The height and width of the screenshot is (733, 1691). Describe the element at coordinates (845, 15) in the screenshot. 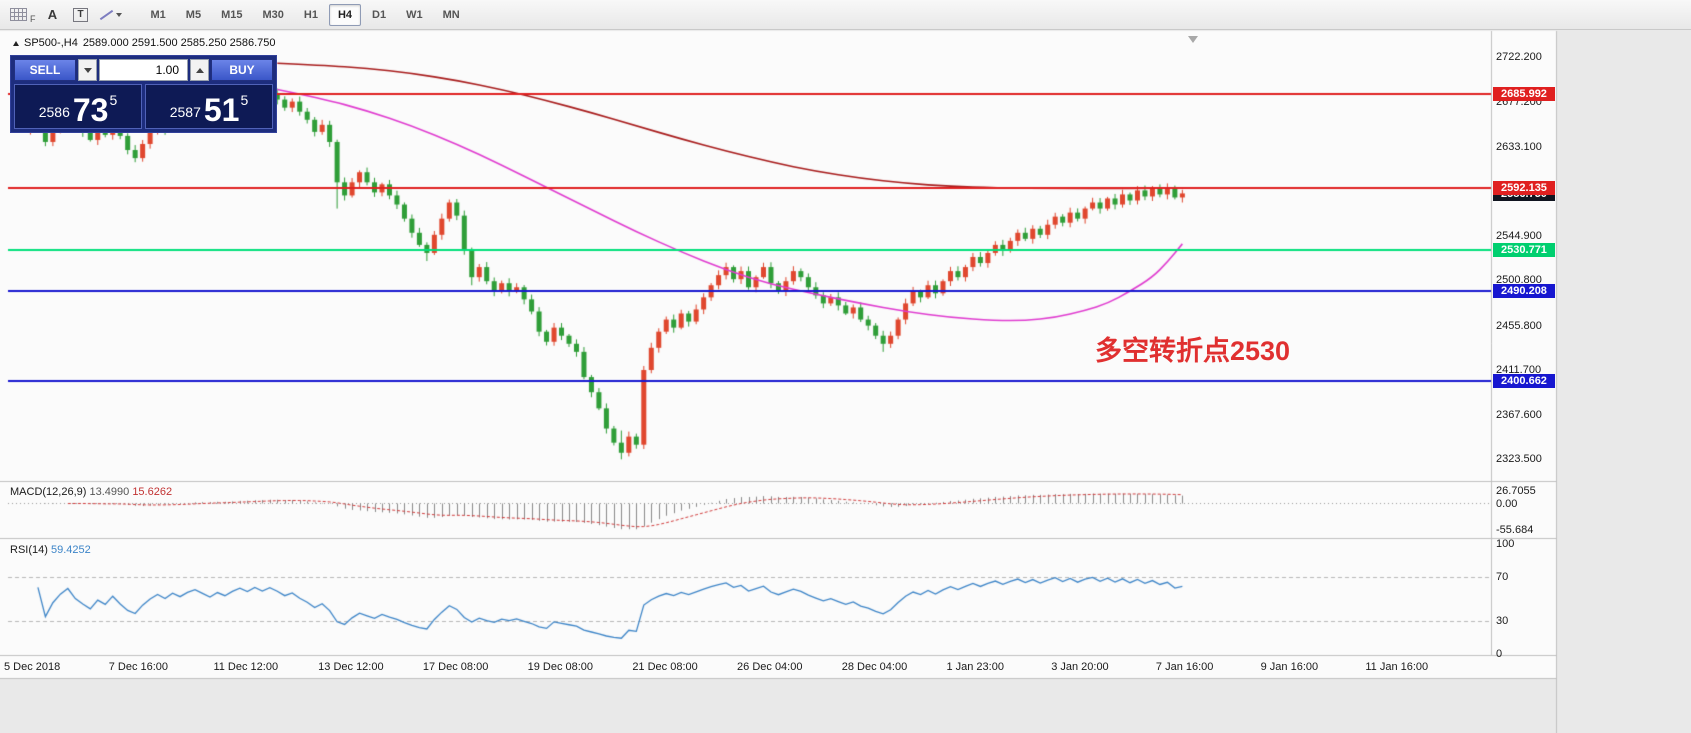

I see `toolbar: F A T M1 M5 M15 M30 H1 H4 D1 W1 MN` at that location.